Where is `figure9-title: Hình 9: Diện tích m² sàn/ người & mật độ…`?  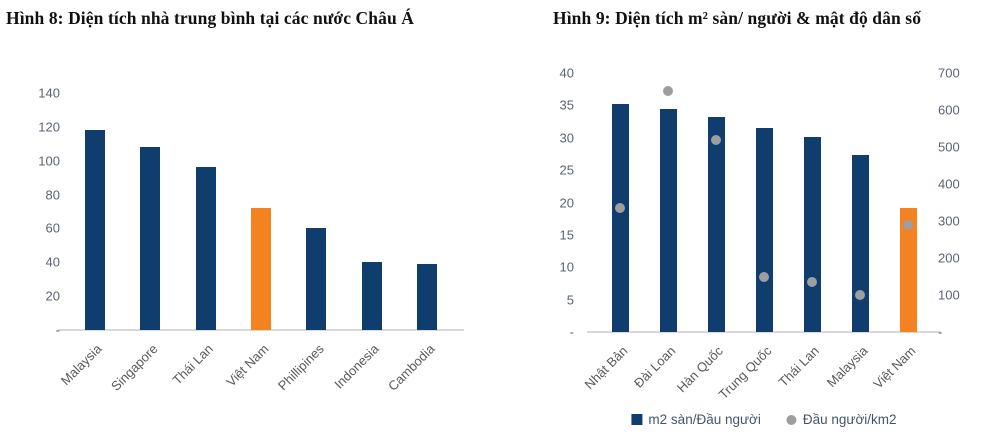
figure9-title: Hình 9: Diện tích m² sàn/ người & mật độ… is located at coordinates (737, 18).